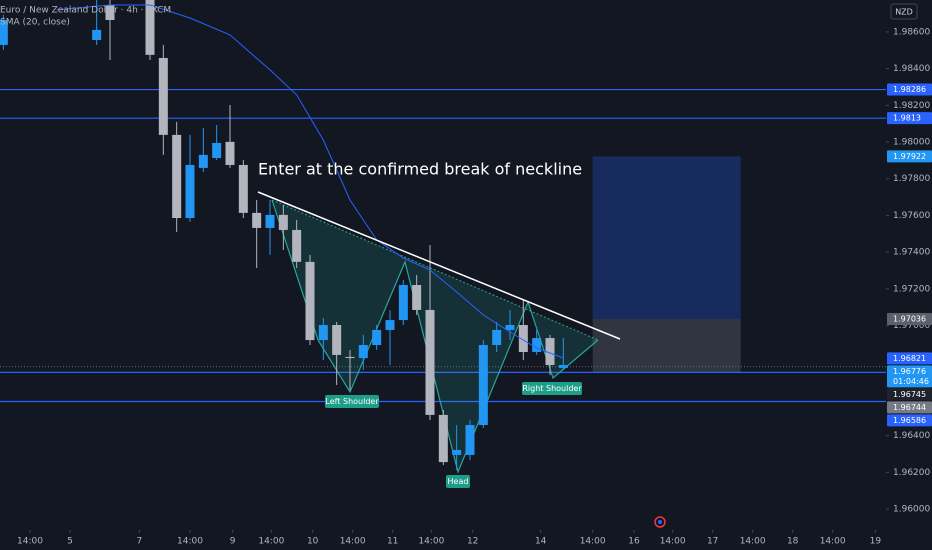 The width and height of the screenshot is (932, 550). Describe the element at coordinates (911, 143) in the screenshot. I see `y-tick-label: 1.98000` at that location.